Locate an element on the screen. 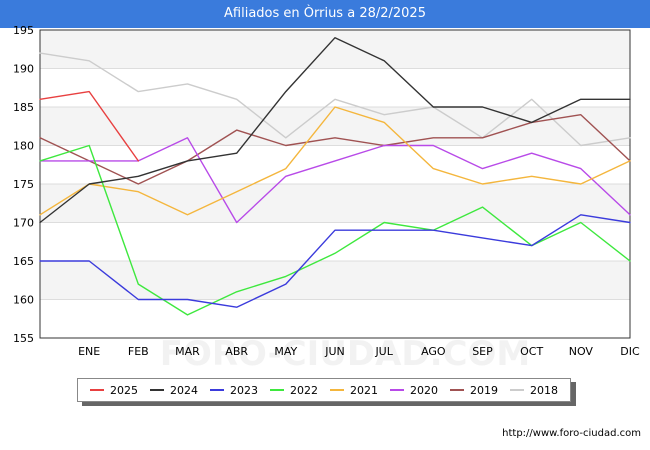 This screenshot has height=450, width=650. legend-item-2024: 2024 is located at coordinates (174, 390).